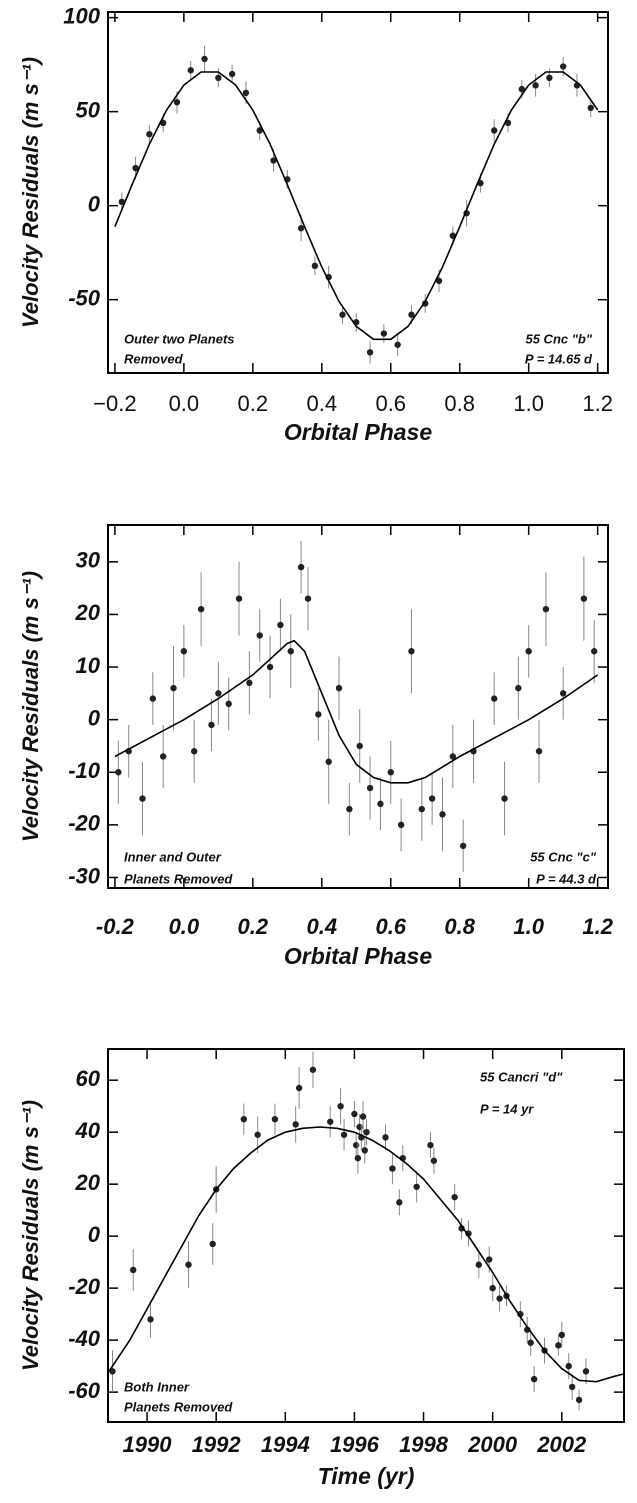 Image resolution: width=637 pixels, height=1503 pixels. I want to click on annotation: Outer two Planets, so click(179, 338).